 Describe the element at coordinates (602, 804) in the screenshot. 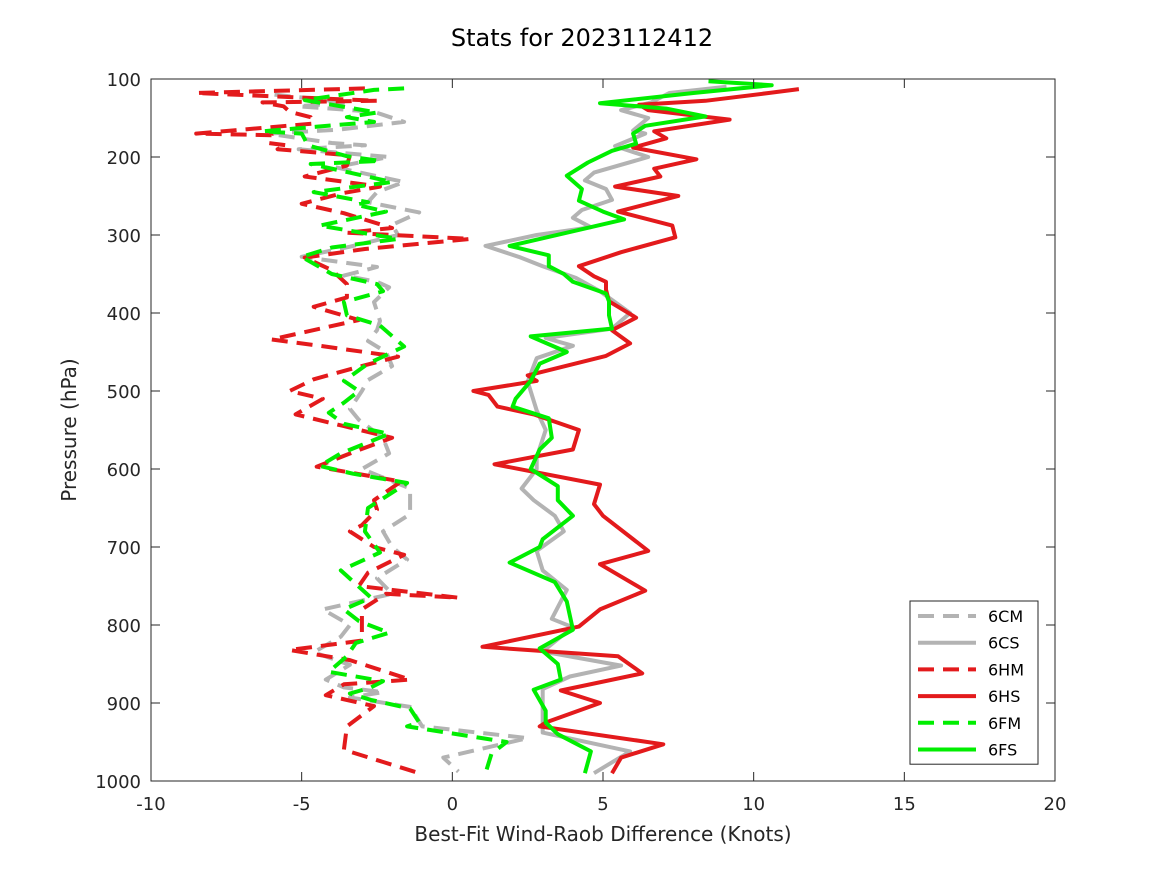

I see `x-tick-label: 5` at that location.